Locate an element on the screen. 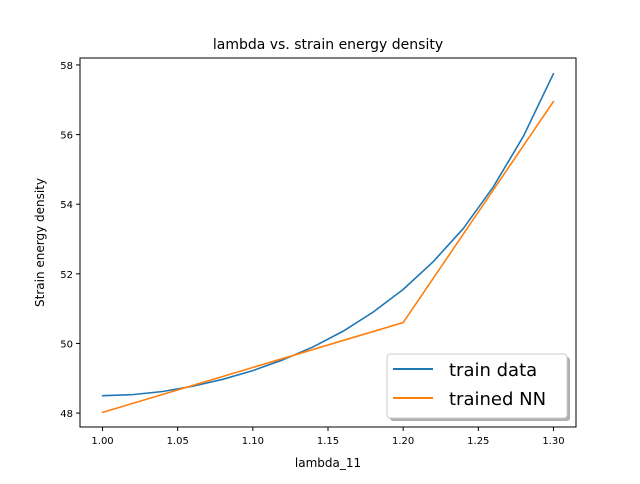 Image resolution: width=640 pixels, height=484 pixels. y-tick-label: 54 is located at coordinates (66, 205).